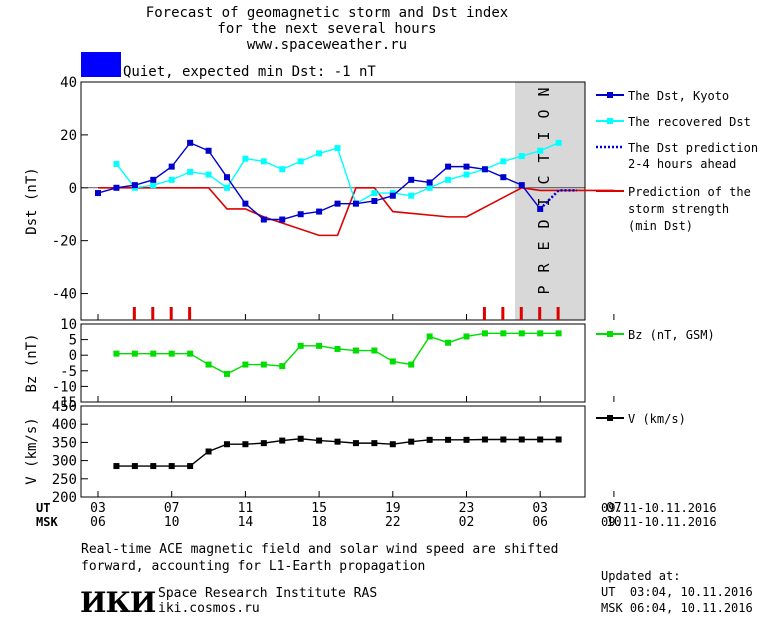 The width and height of the screenshot is (760, 620). Describe the element at coordinates (671, 335) in the screenshot. I see `legend-bz: Bz (nT, GSM)` at that location.